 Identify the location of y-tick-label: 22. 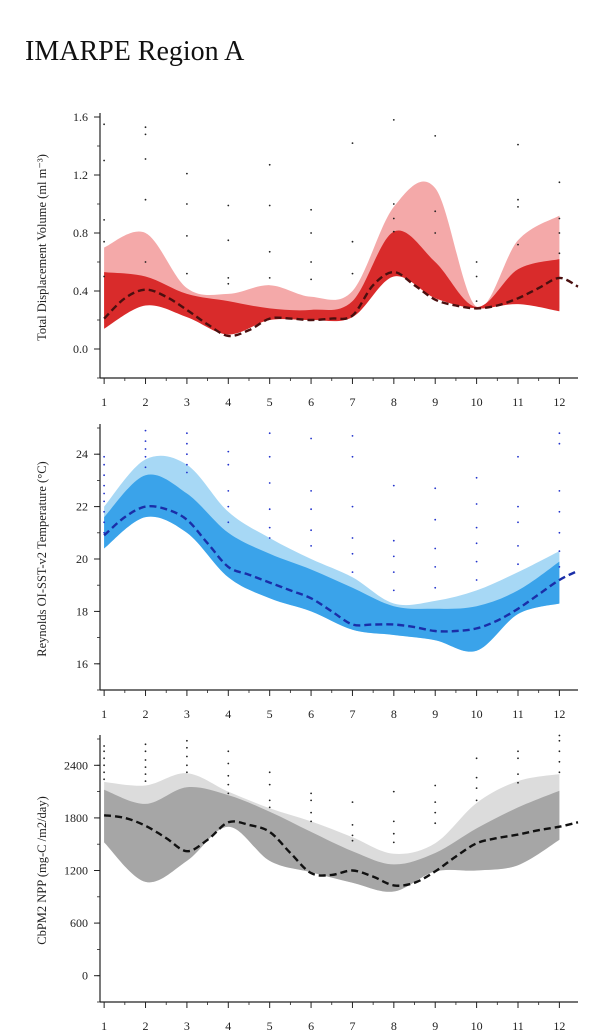
(82, 507).